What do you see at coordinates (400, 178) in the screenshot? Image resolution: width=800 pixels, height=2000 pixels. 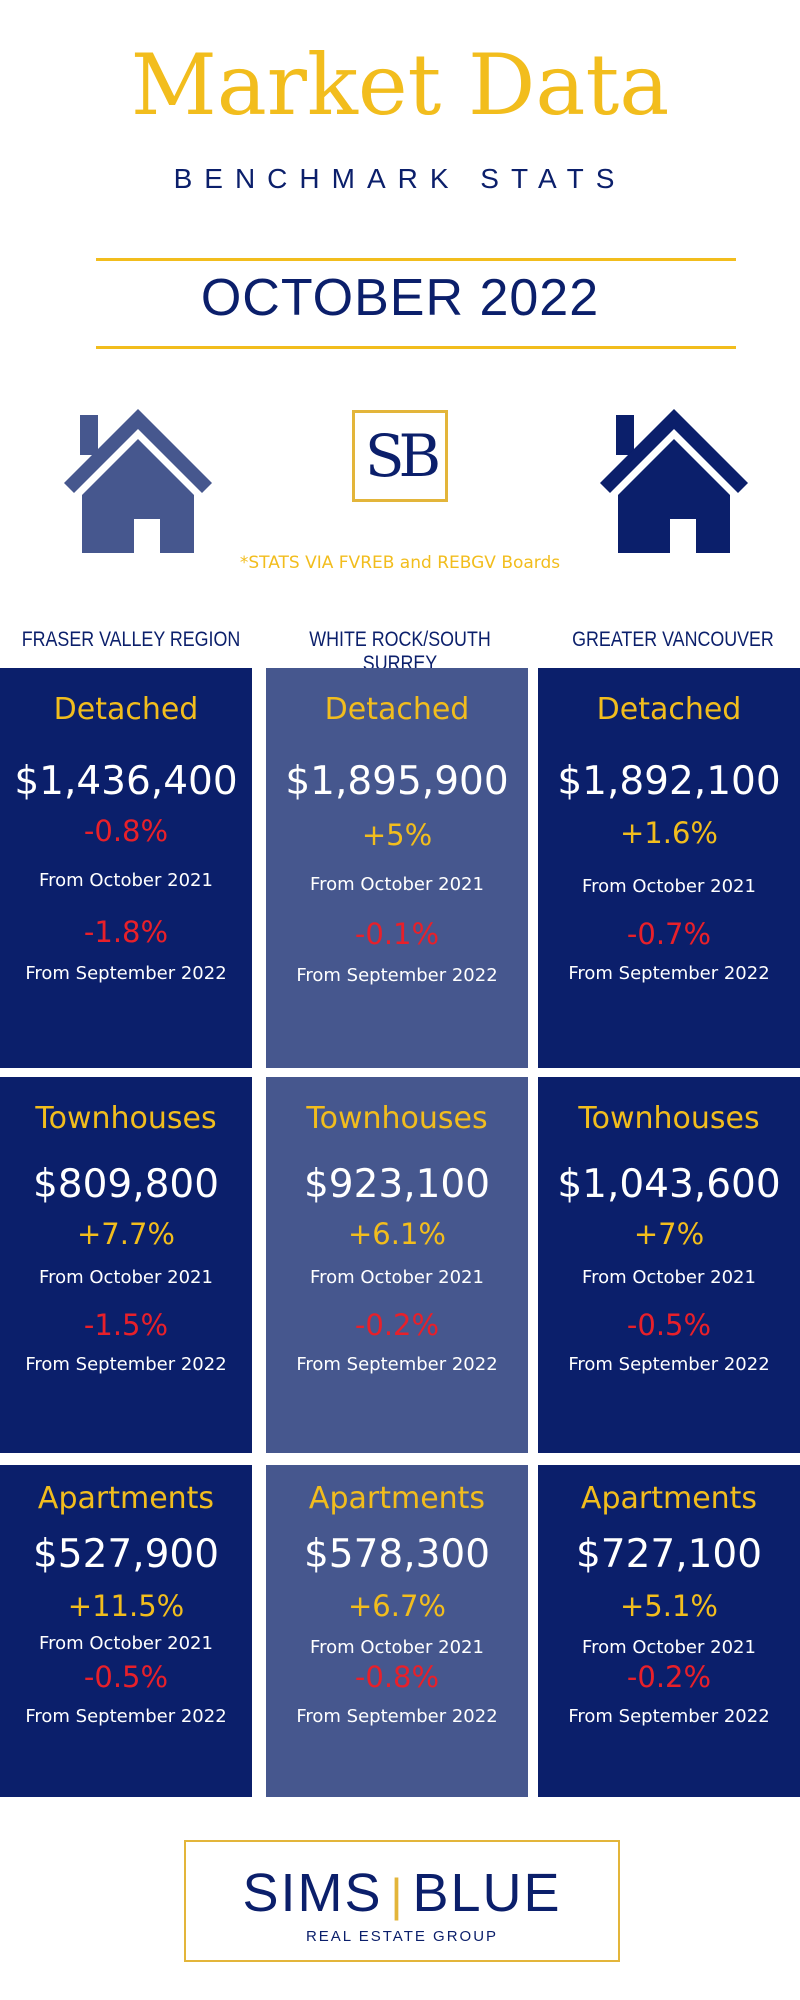 I see `page-subtitle: BENCHMARK STATS` at bounding box center [400, 178].